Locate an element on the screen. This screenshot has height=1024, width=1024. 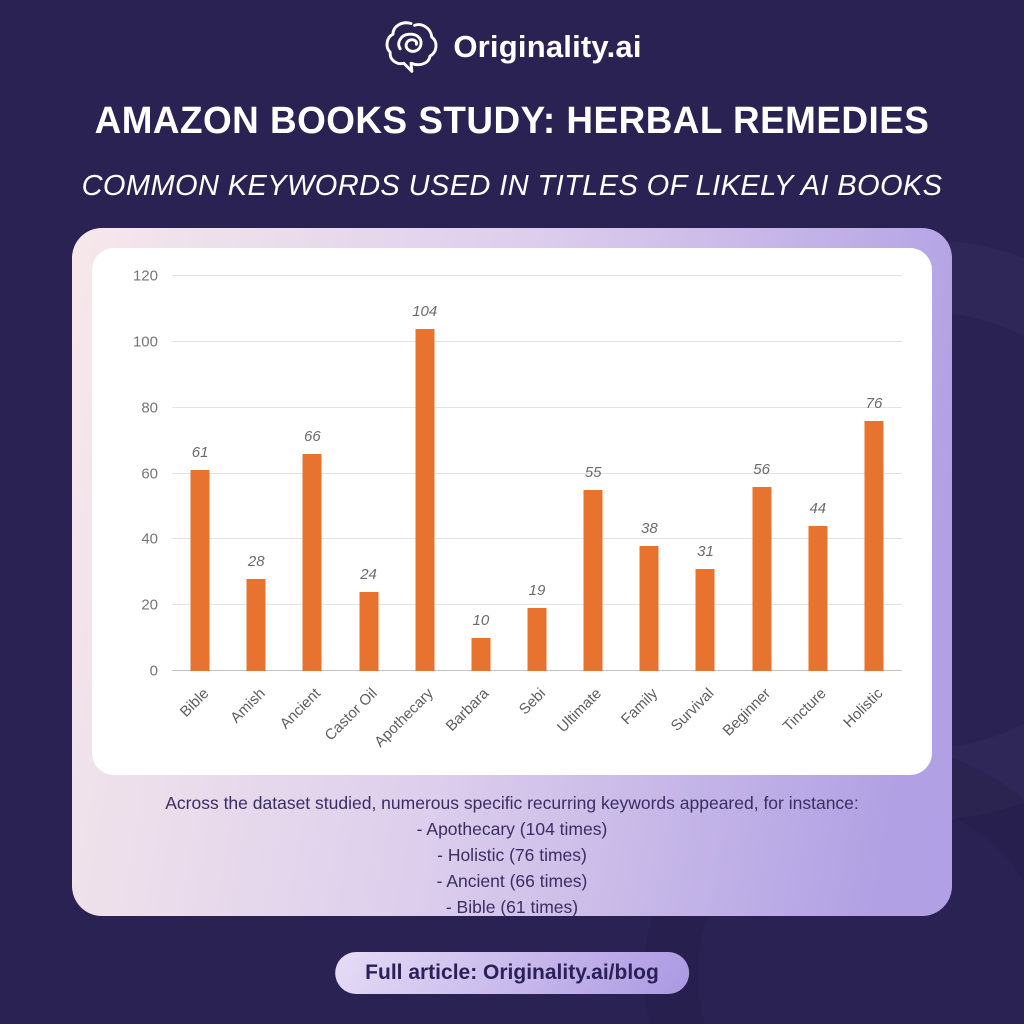
x-axis-label: Family is located at coordinates (640, 707).